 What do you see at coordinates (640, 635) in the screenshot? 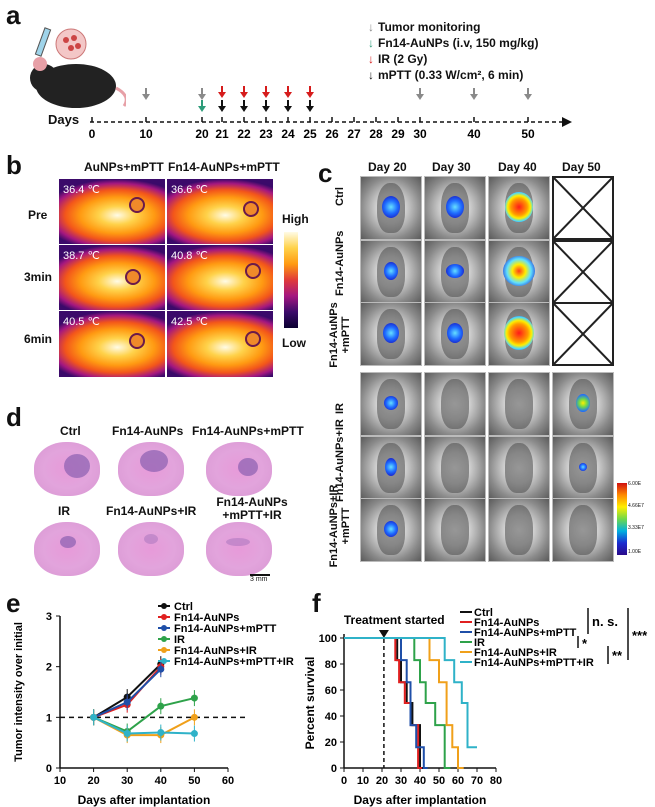
I see `significance-label-3star: ***` at bounding box center [640, 635].